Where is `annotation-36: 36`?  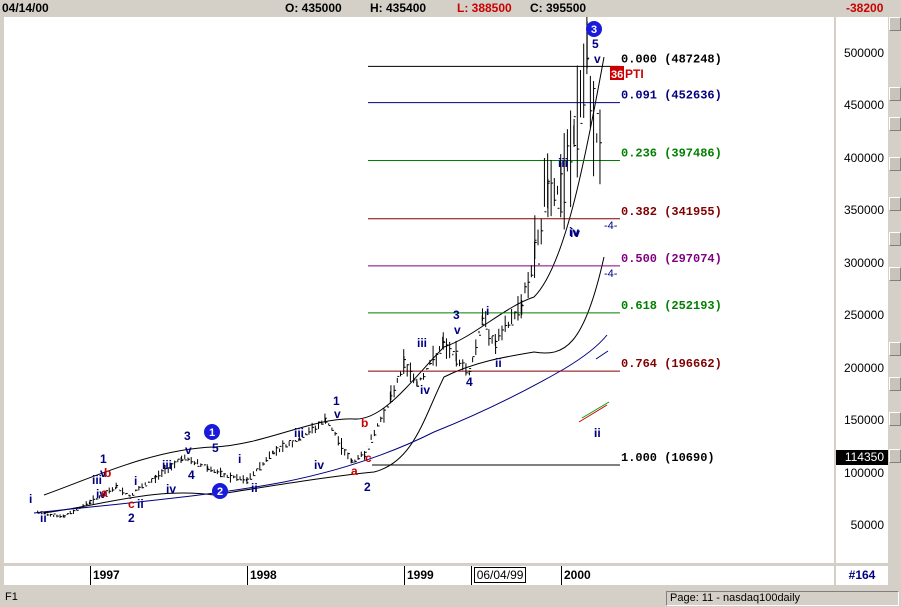
annotation-36: 36 is located at coordinates (617, 75).